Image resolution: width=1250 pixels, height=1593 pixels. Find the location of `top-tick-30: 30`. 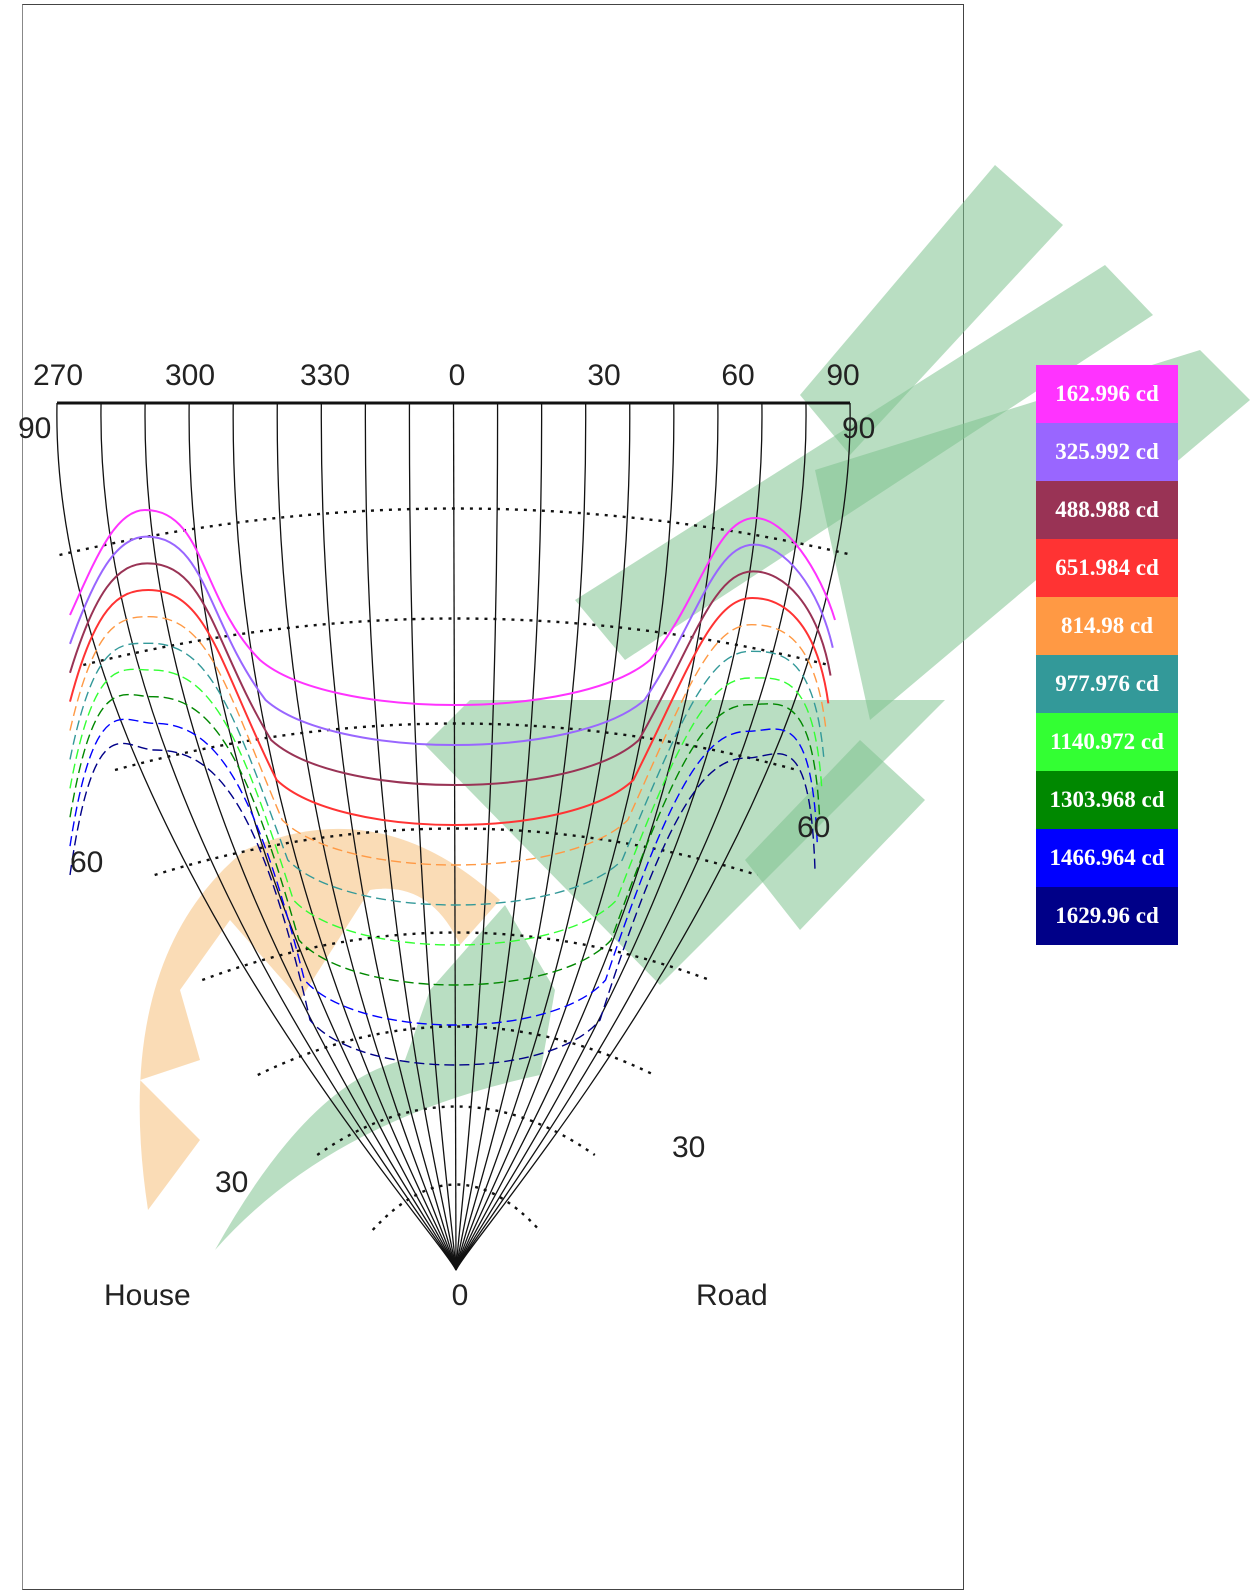

top-tick-30: 30 is located at coordinates (603, 375).